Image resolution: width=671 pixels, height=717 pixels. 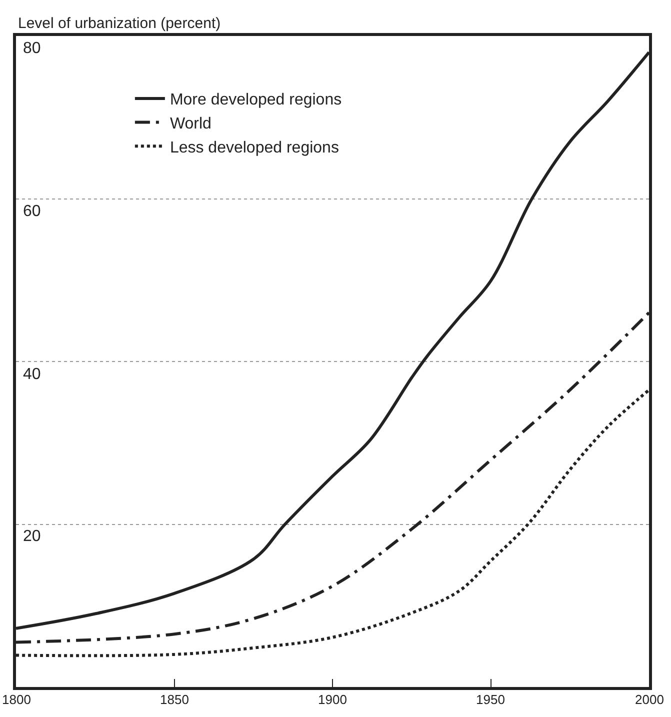 What do you see at coordinates (332, 699) in the screenshot?
I see `x-tick-label: 1900` at bounding box center [332, 699].